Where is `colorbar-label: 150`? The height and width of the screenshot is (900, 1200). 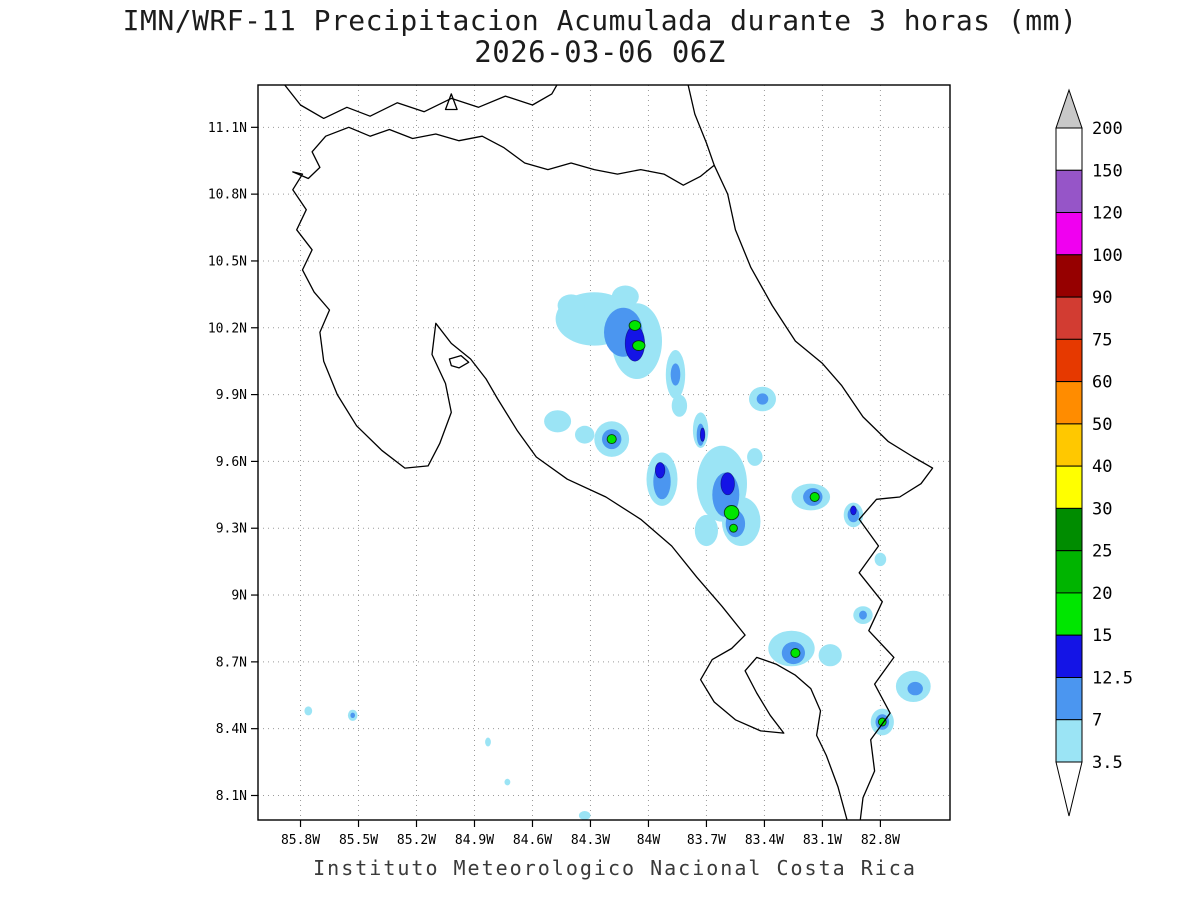 colorbar-label: 150 is located at coordinates (1107, 171).